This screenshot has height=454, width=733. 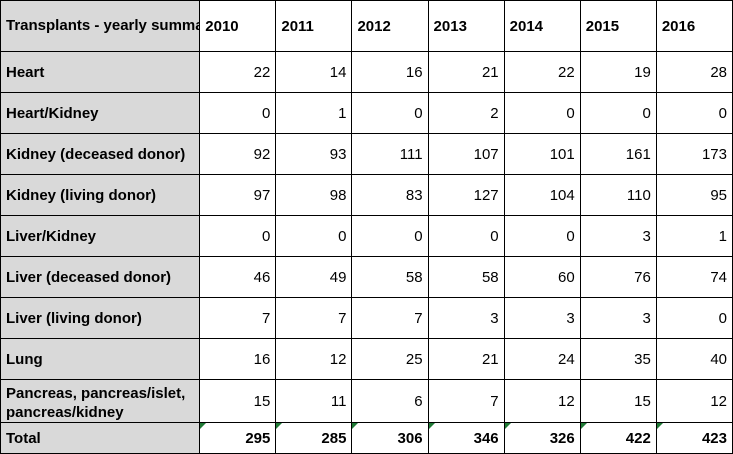 I want to click on total-value: 285, so click(x=334, y=438).